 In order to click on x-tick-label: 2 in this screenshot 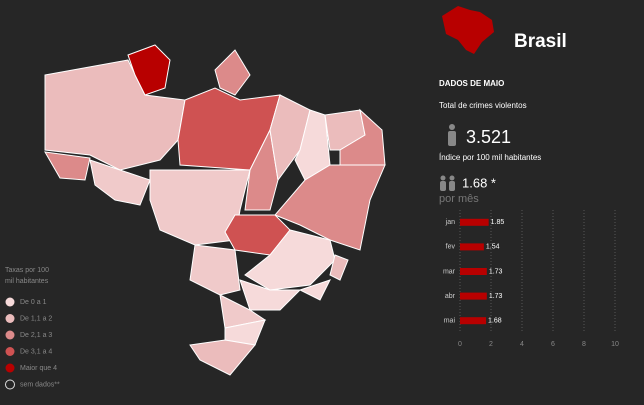, I will do `click(491, 344)`.